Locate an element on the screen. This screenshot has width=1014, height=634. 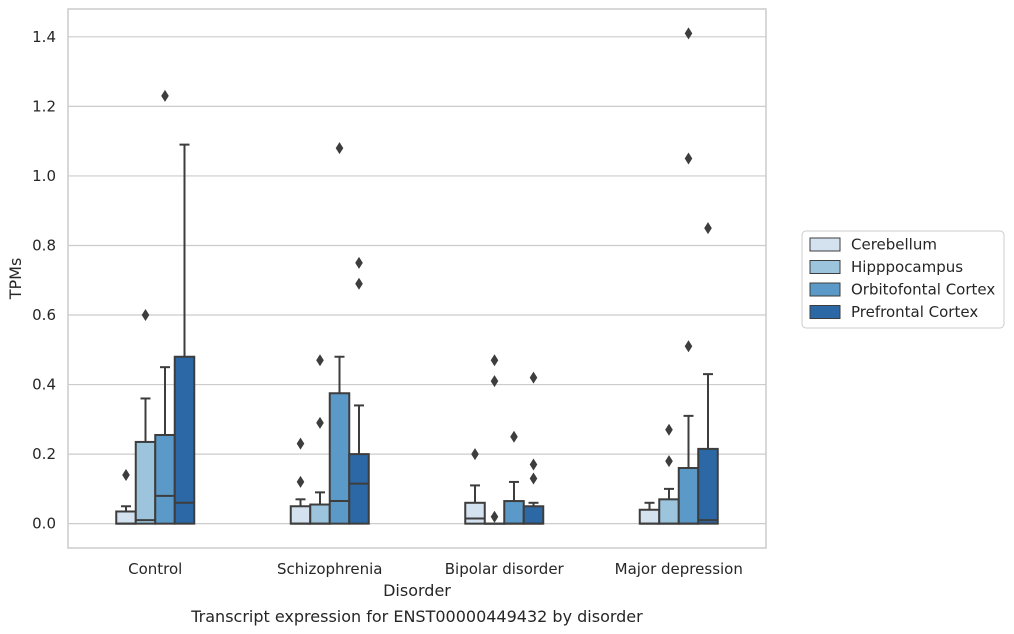
y-tick-label: 0.8 is located at coordinates (44, 245).